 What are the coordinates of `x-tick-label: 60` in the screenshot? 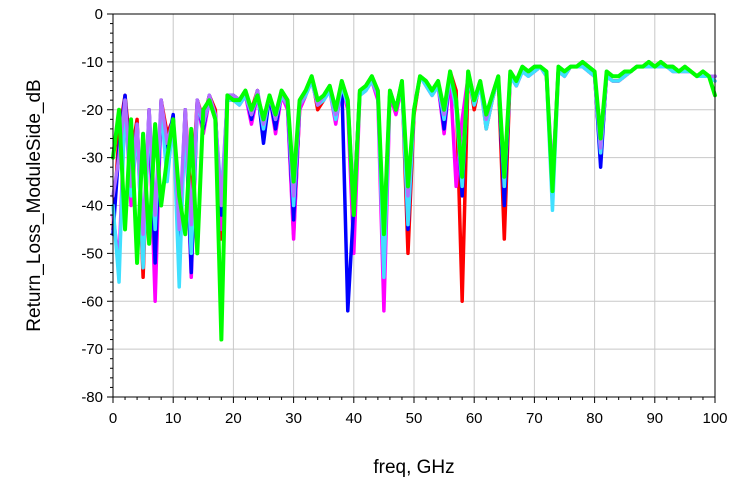 It's located at (474, 418).